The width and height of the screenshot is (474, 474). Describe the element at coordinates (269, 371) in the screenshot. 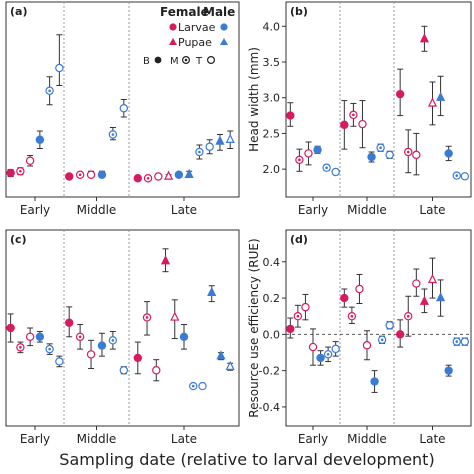

I see `y-tick-label: -0.2` at that location.